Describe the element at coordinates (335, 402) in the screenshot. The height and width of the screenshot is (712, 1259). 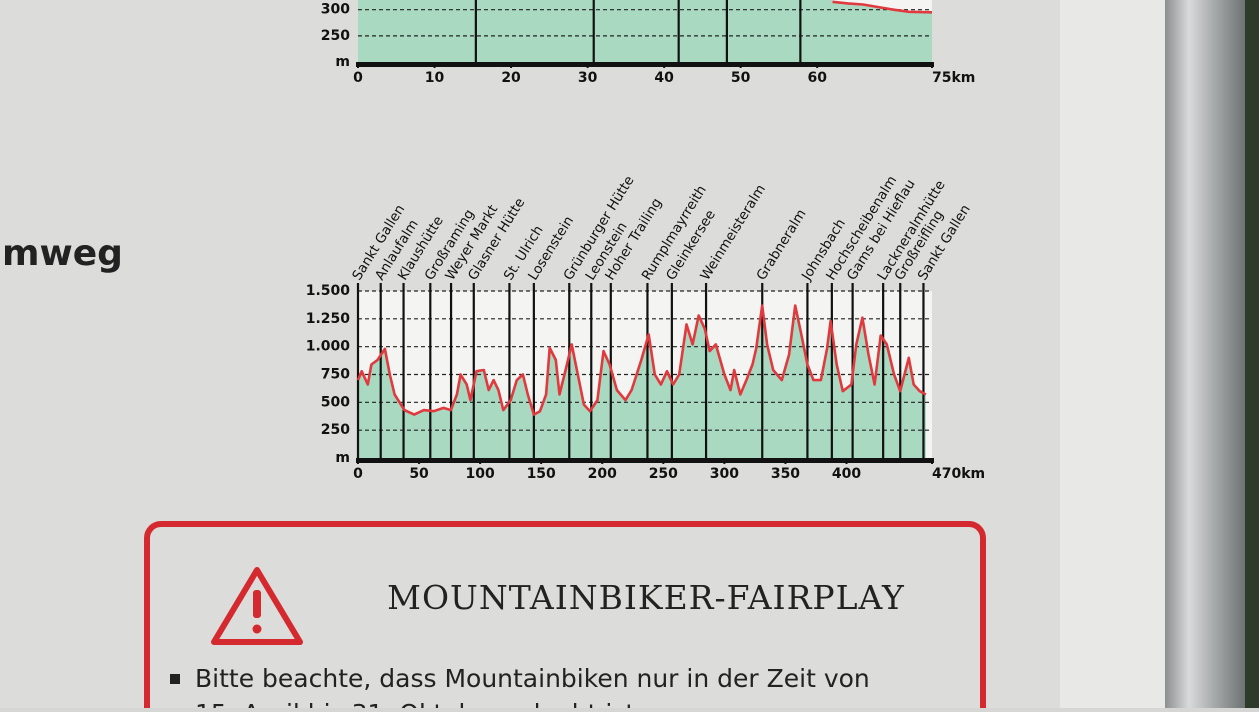
I see `y-tick-label: 500` at that location.